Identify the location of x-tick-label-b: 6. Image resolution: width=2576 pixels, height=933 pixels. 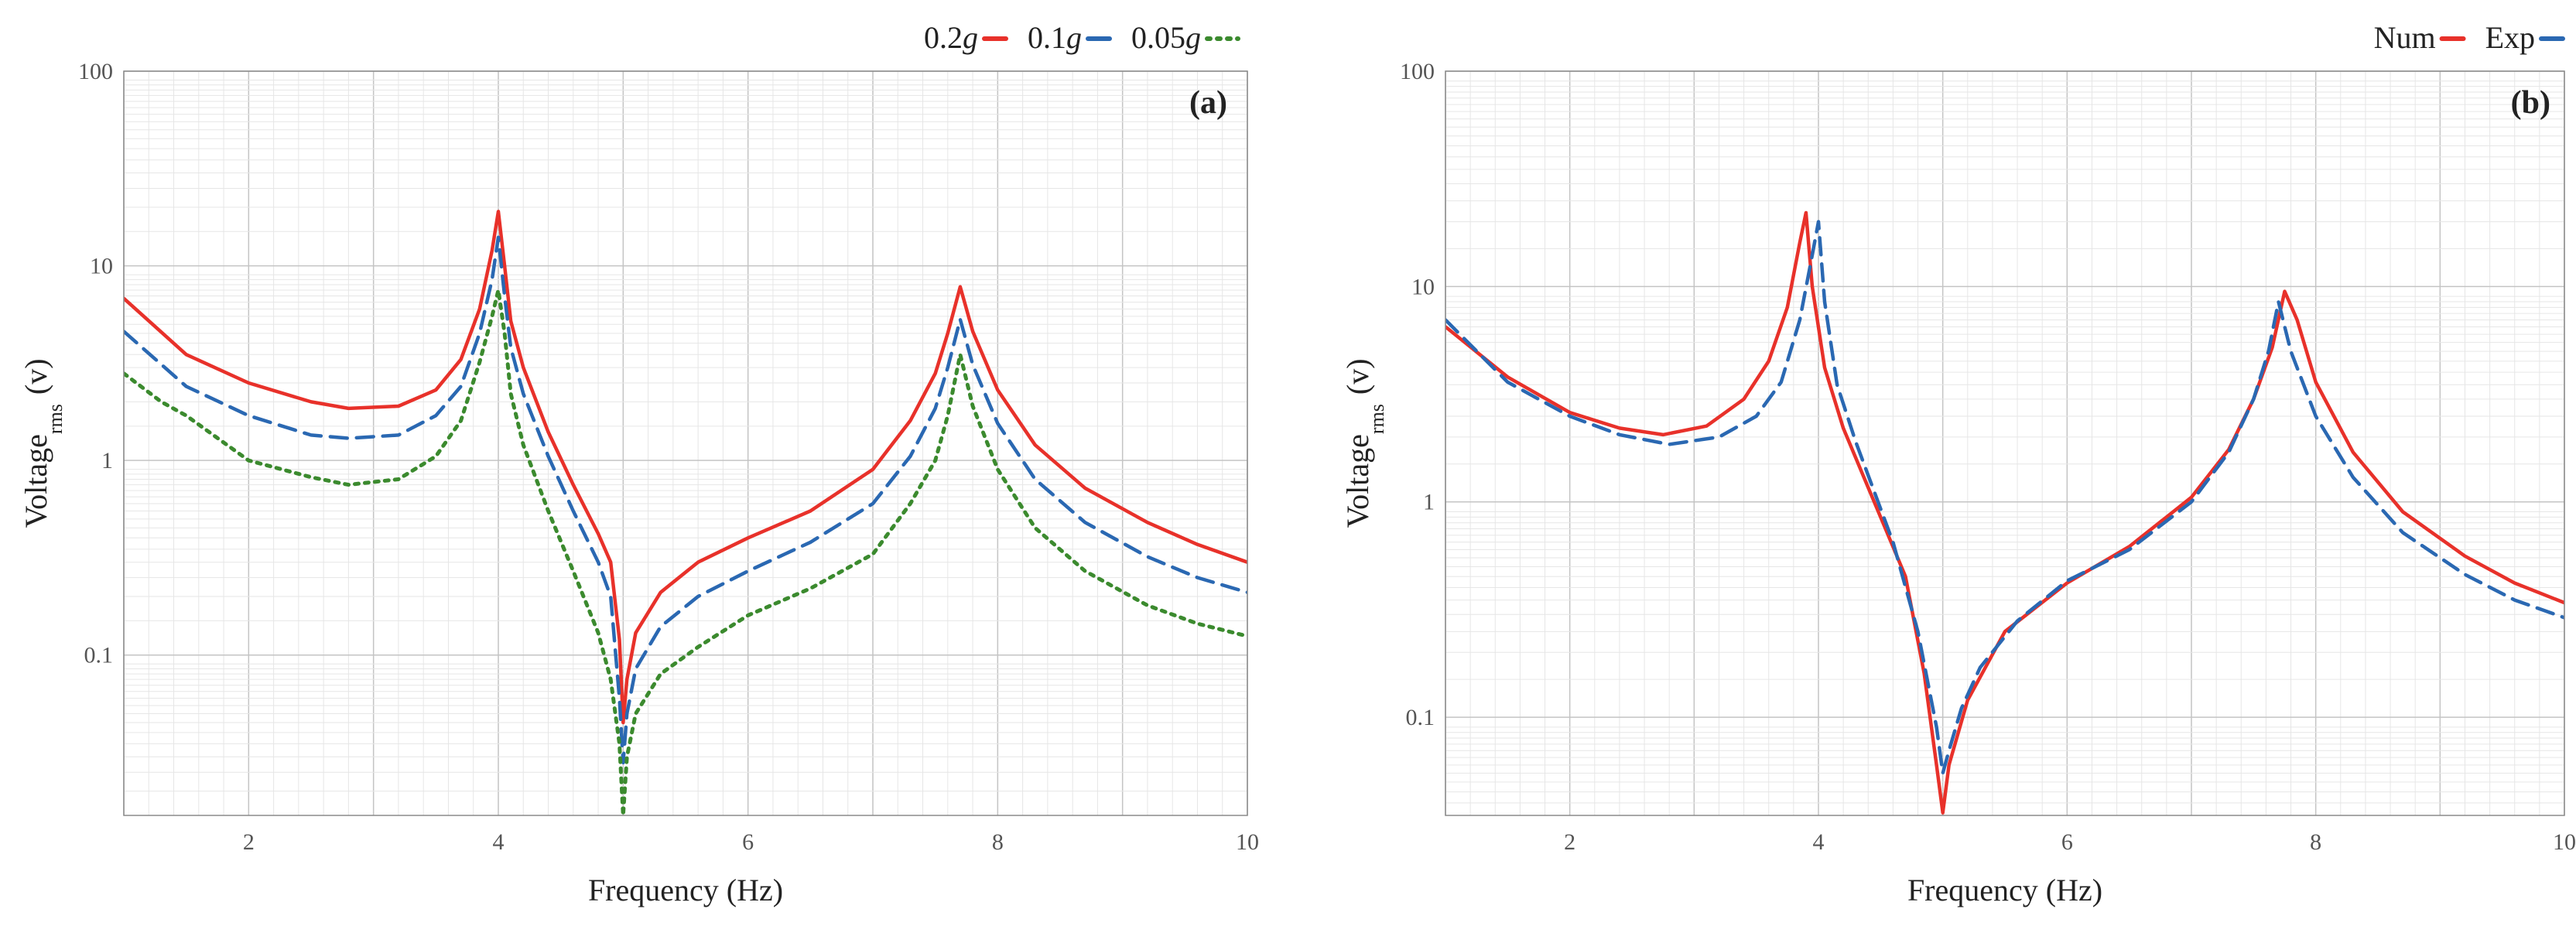
(2067, 842).